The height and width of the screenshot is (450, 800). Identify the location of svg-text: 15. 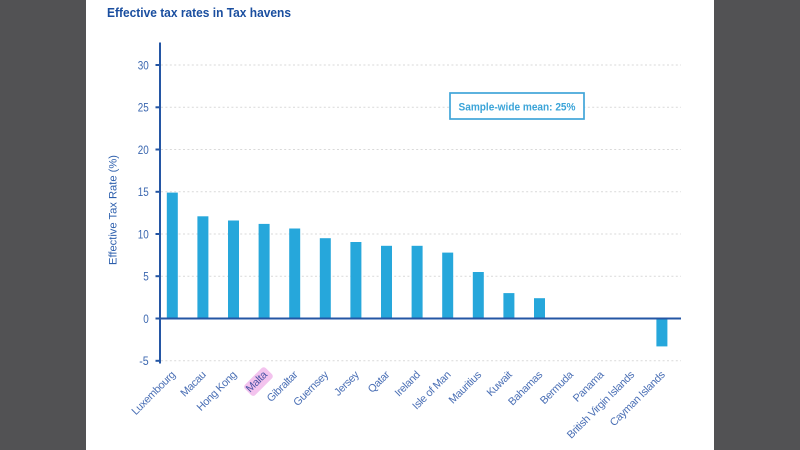
(143, 192).